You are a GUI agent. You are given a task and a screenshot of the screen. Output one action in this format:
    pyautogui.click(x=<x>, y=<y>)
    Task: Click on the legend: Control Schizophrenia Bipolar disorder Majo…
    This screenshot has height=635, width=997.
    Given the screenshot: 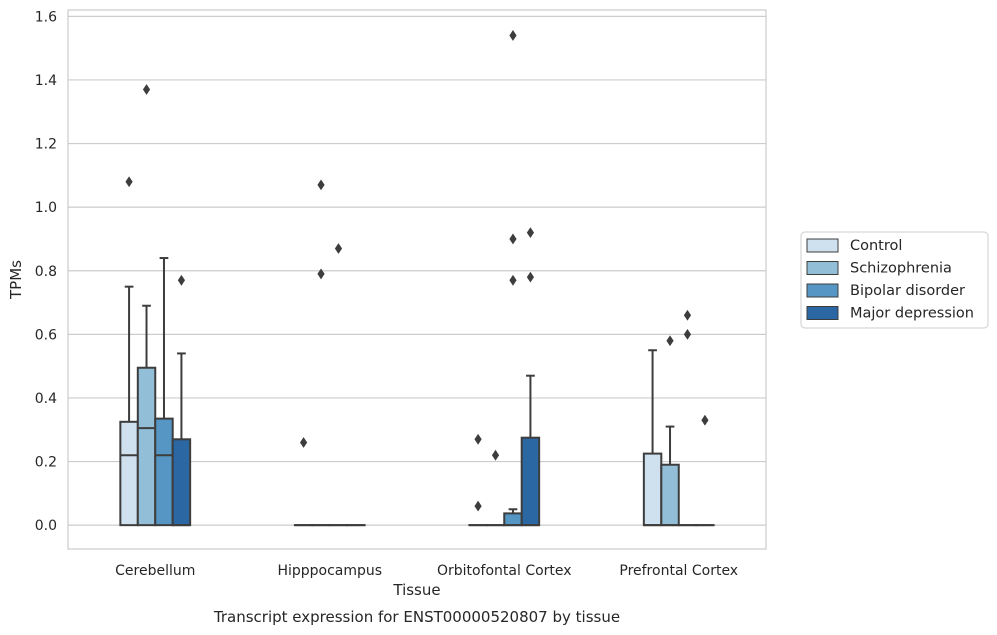 What is the action you would take?
    pyautogui.click(x=894, y=280)
    